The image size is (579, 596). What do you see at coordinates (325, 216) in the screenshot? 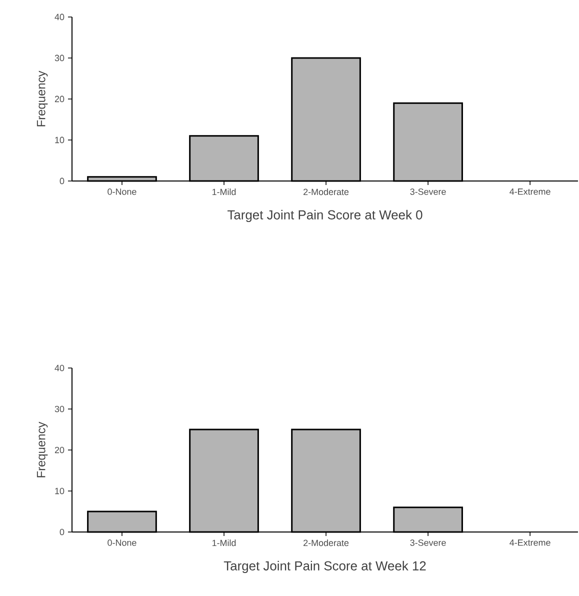
I see `x-axis-title: Target Joint Pain Score at Week 0` at bounding box center [325, 216].